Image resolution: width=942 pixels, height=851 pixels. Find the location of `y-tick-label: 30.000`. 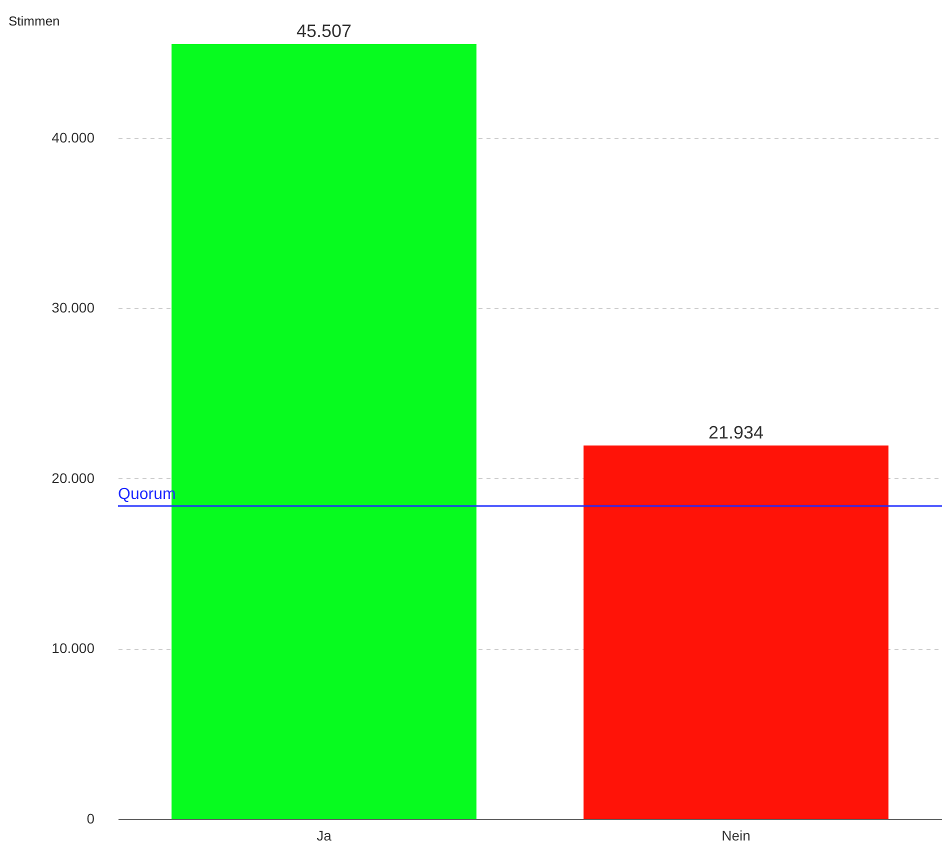

y-tick-label: 30.000 is located at coordinates (73, 308).